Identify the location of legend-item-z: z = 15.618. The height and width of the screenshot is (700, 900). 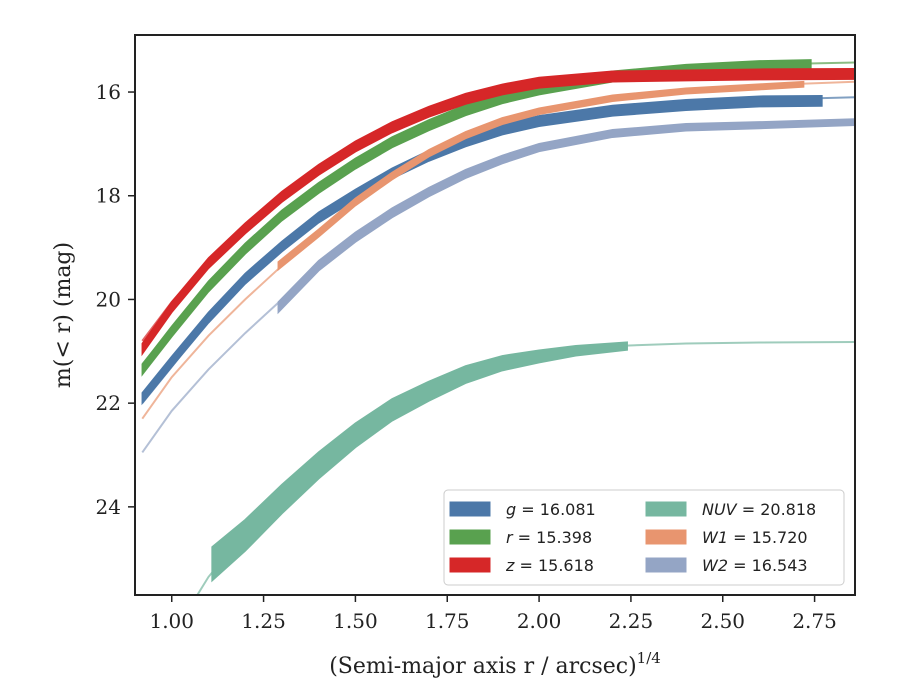
(521, 565).